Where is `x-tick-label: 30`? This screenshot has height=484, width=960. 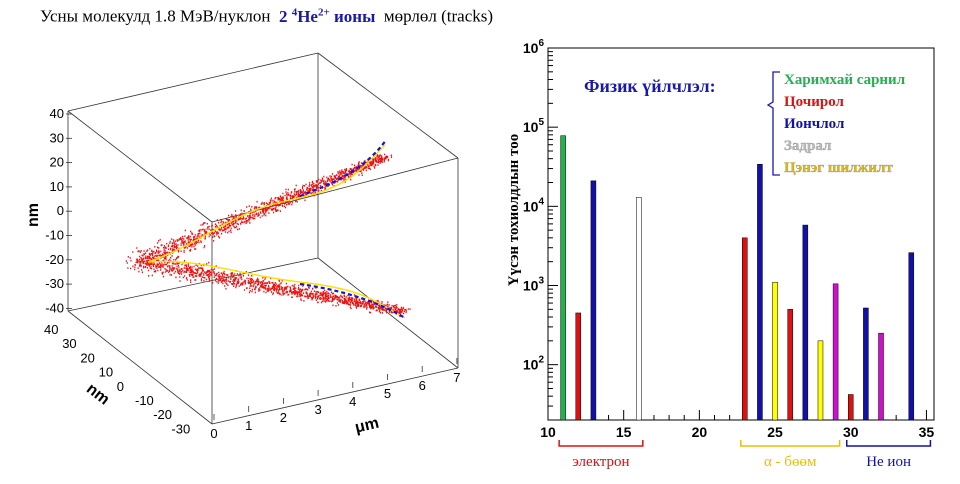
x-tick-label: 30 is located at coordinates (851, 432).